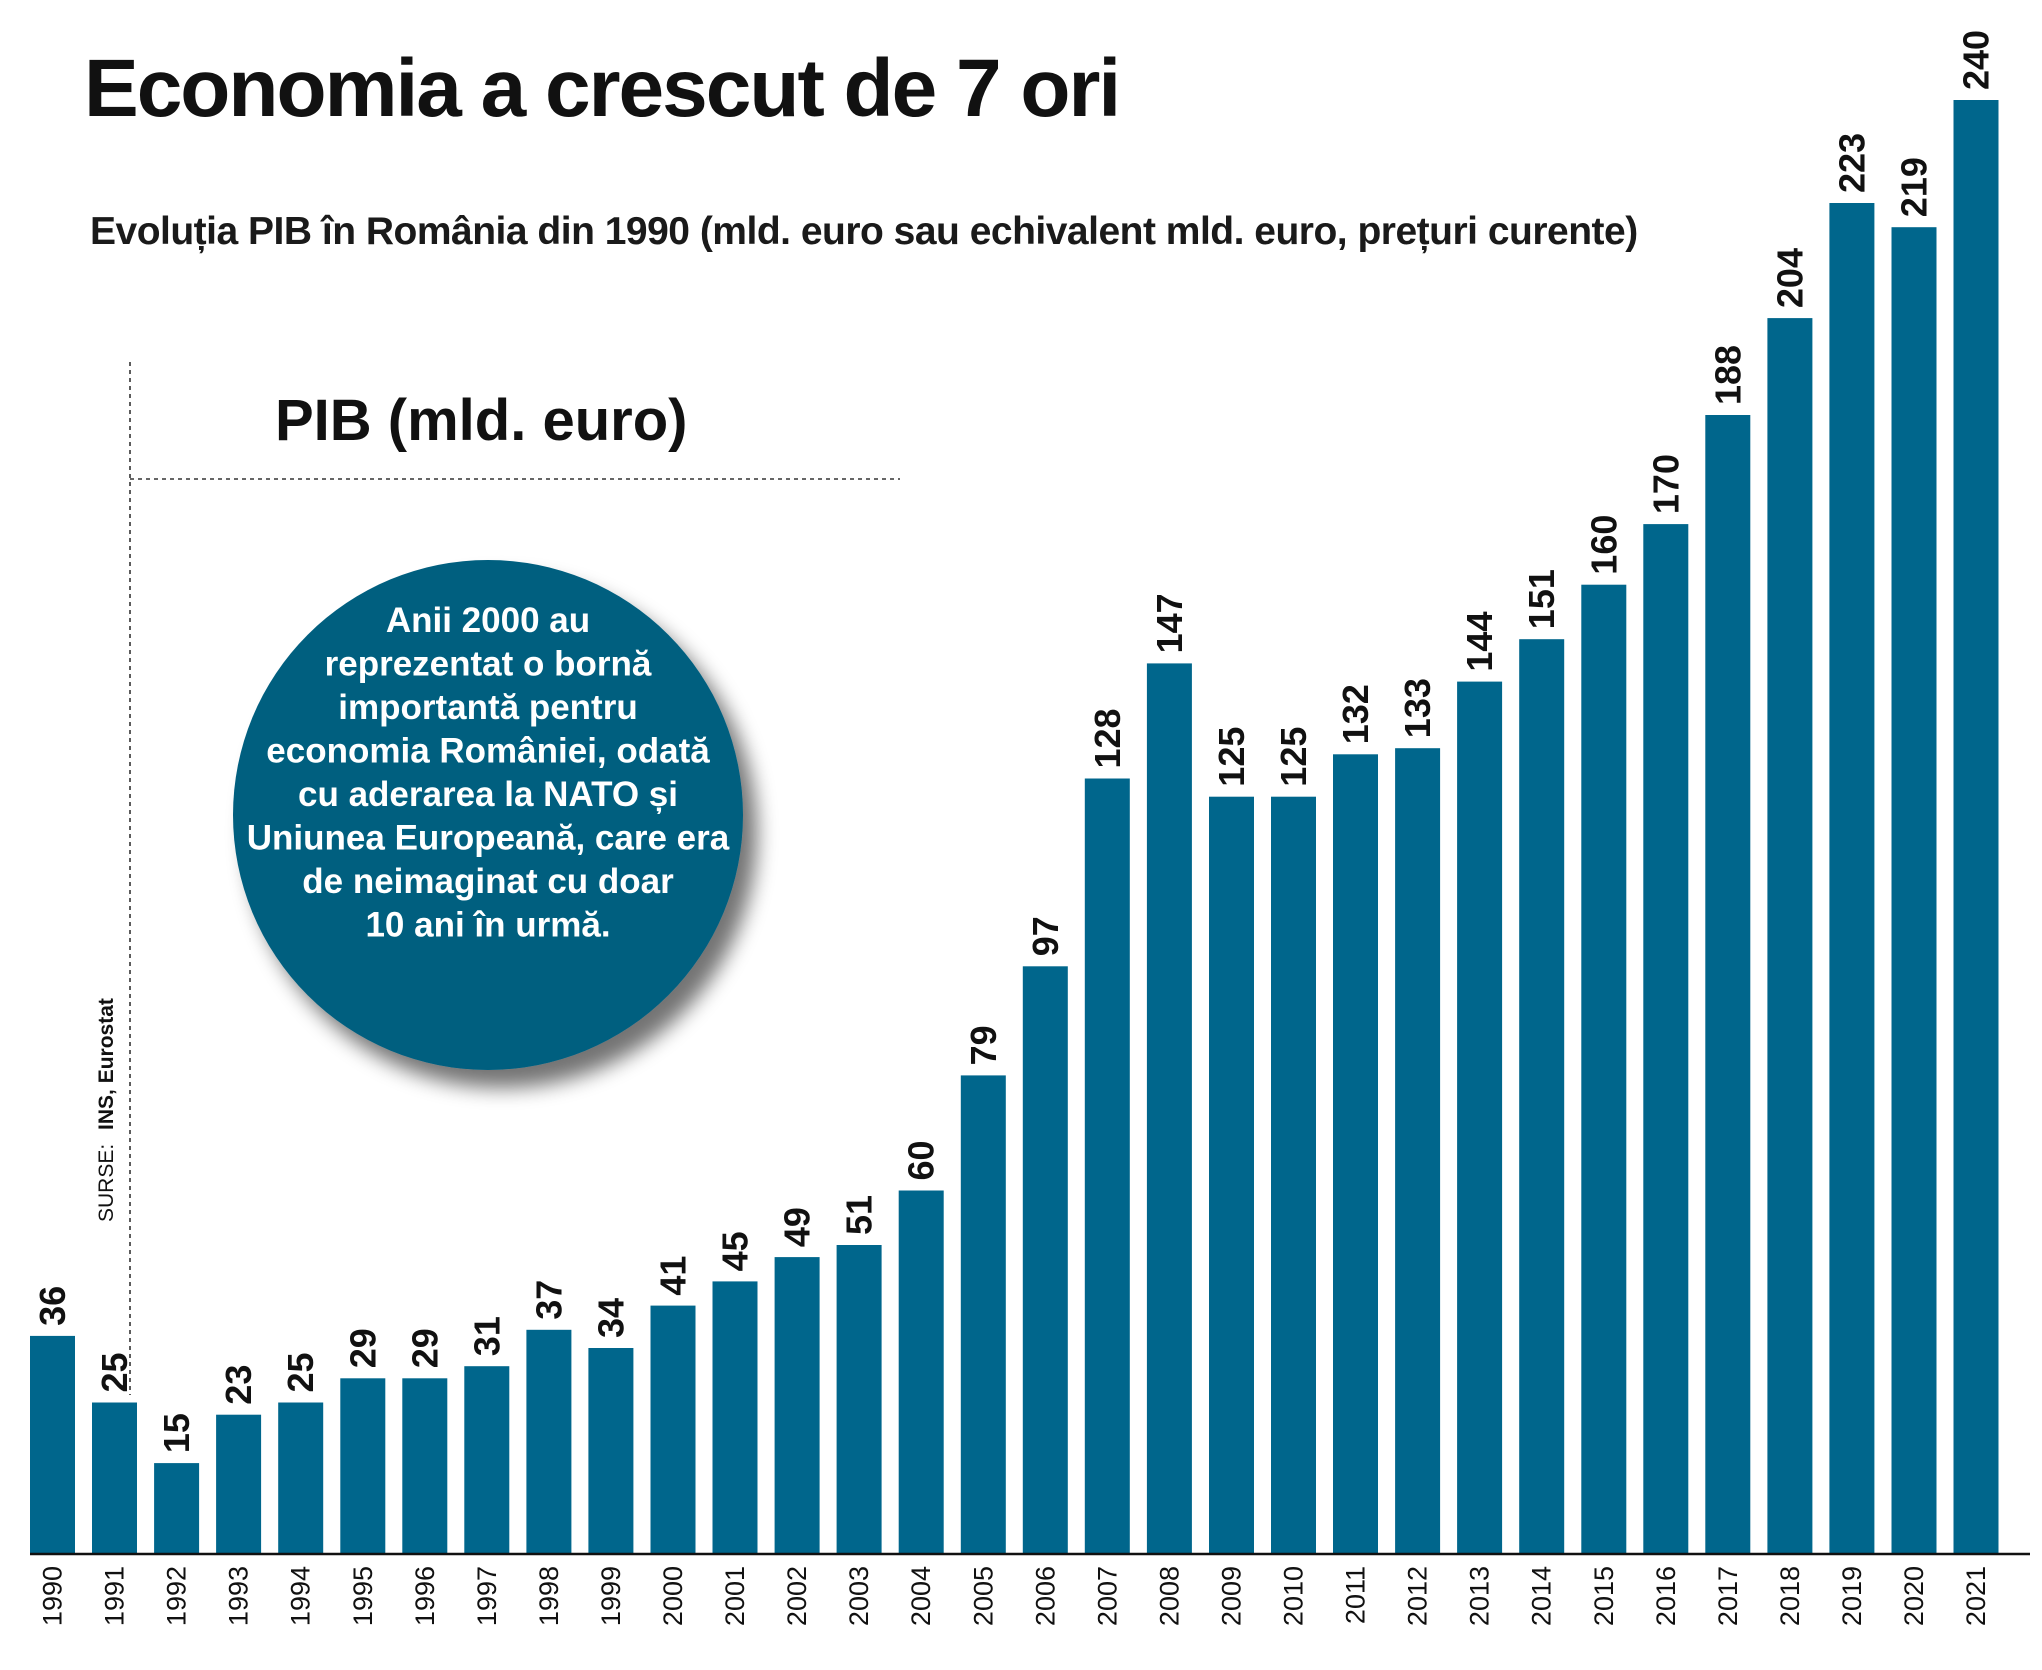 The width and height of the screenshot is (2042, 1670). What do you see at coordinates (487, 1460) in the screenshot?
I see `bar-1997` at bounding box center [487, 1460].